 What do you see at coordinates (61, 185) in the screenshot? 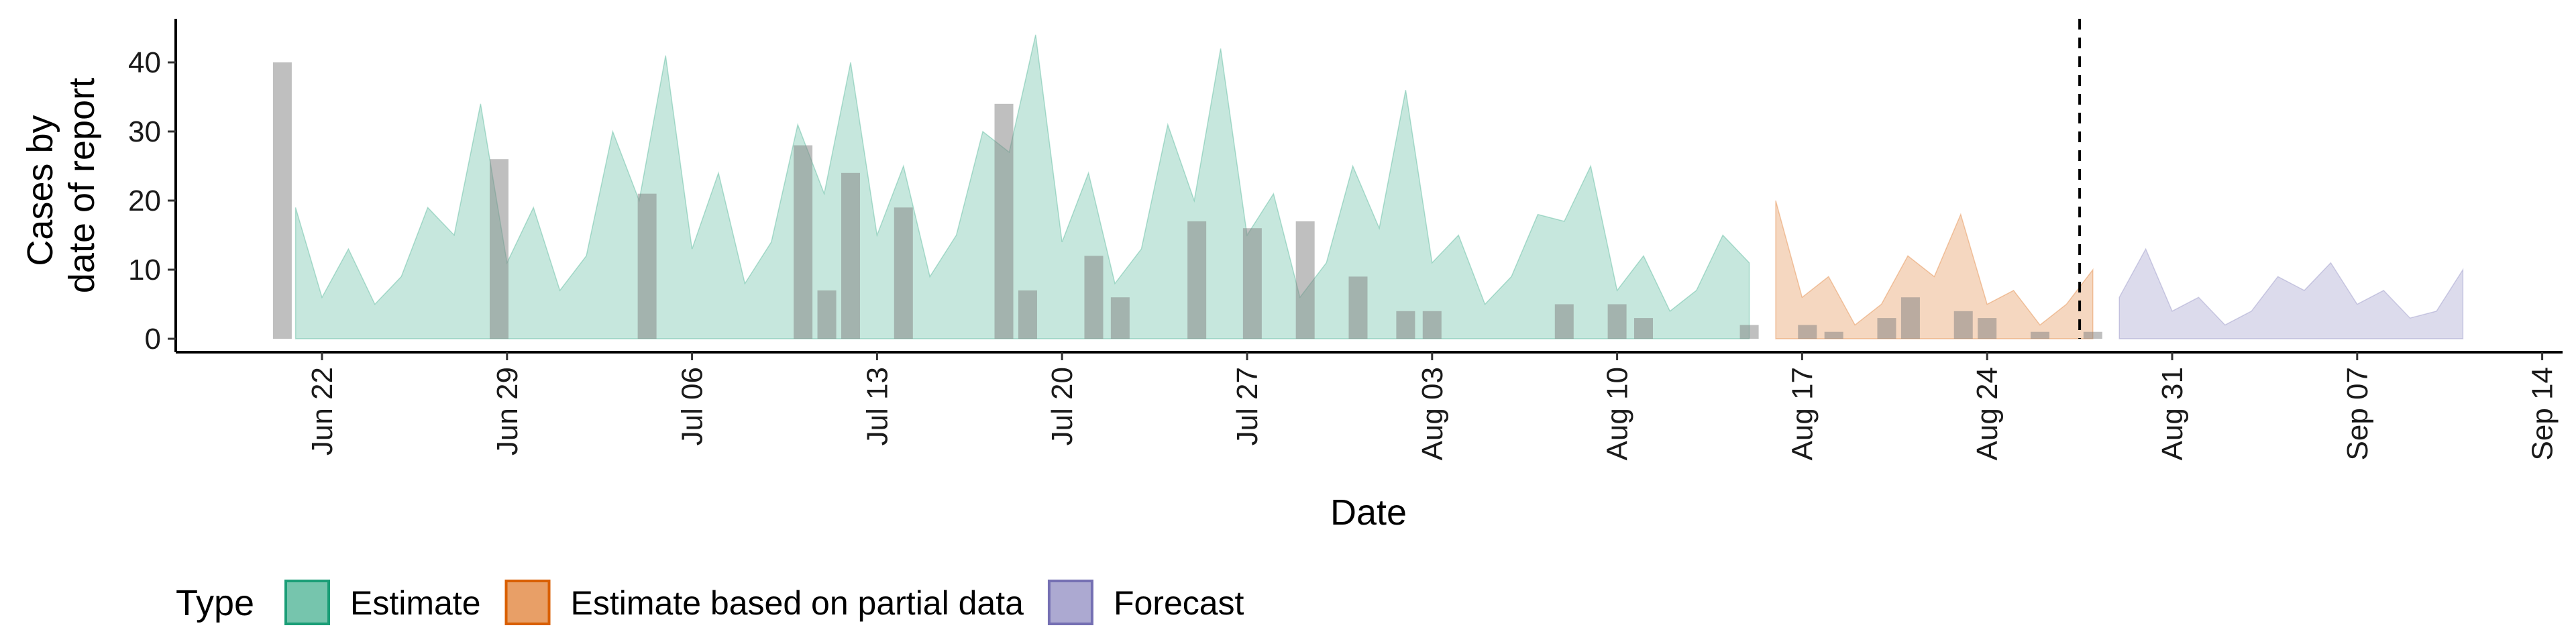
I see `y-axis-title: Cases by date of report` at bounding box center [61, 185].